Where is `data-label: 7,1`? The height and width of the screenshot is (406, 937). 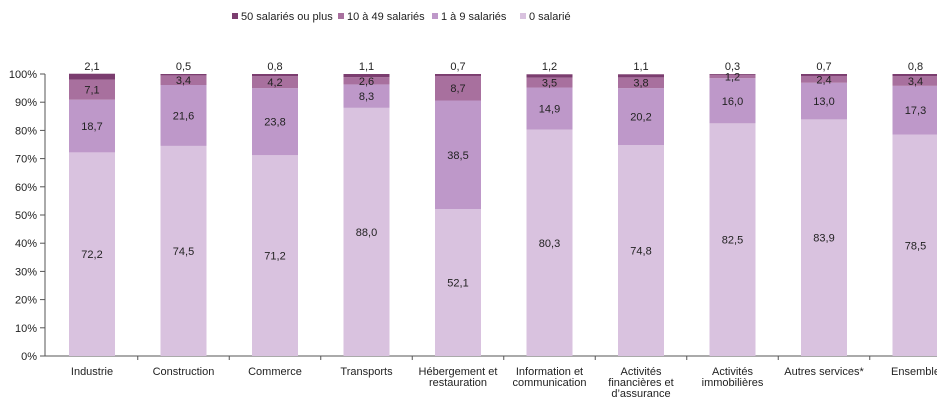
data-label: 7,1 is located at coordinates (91, 91).